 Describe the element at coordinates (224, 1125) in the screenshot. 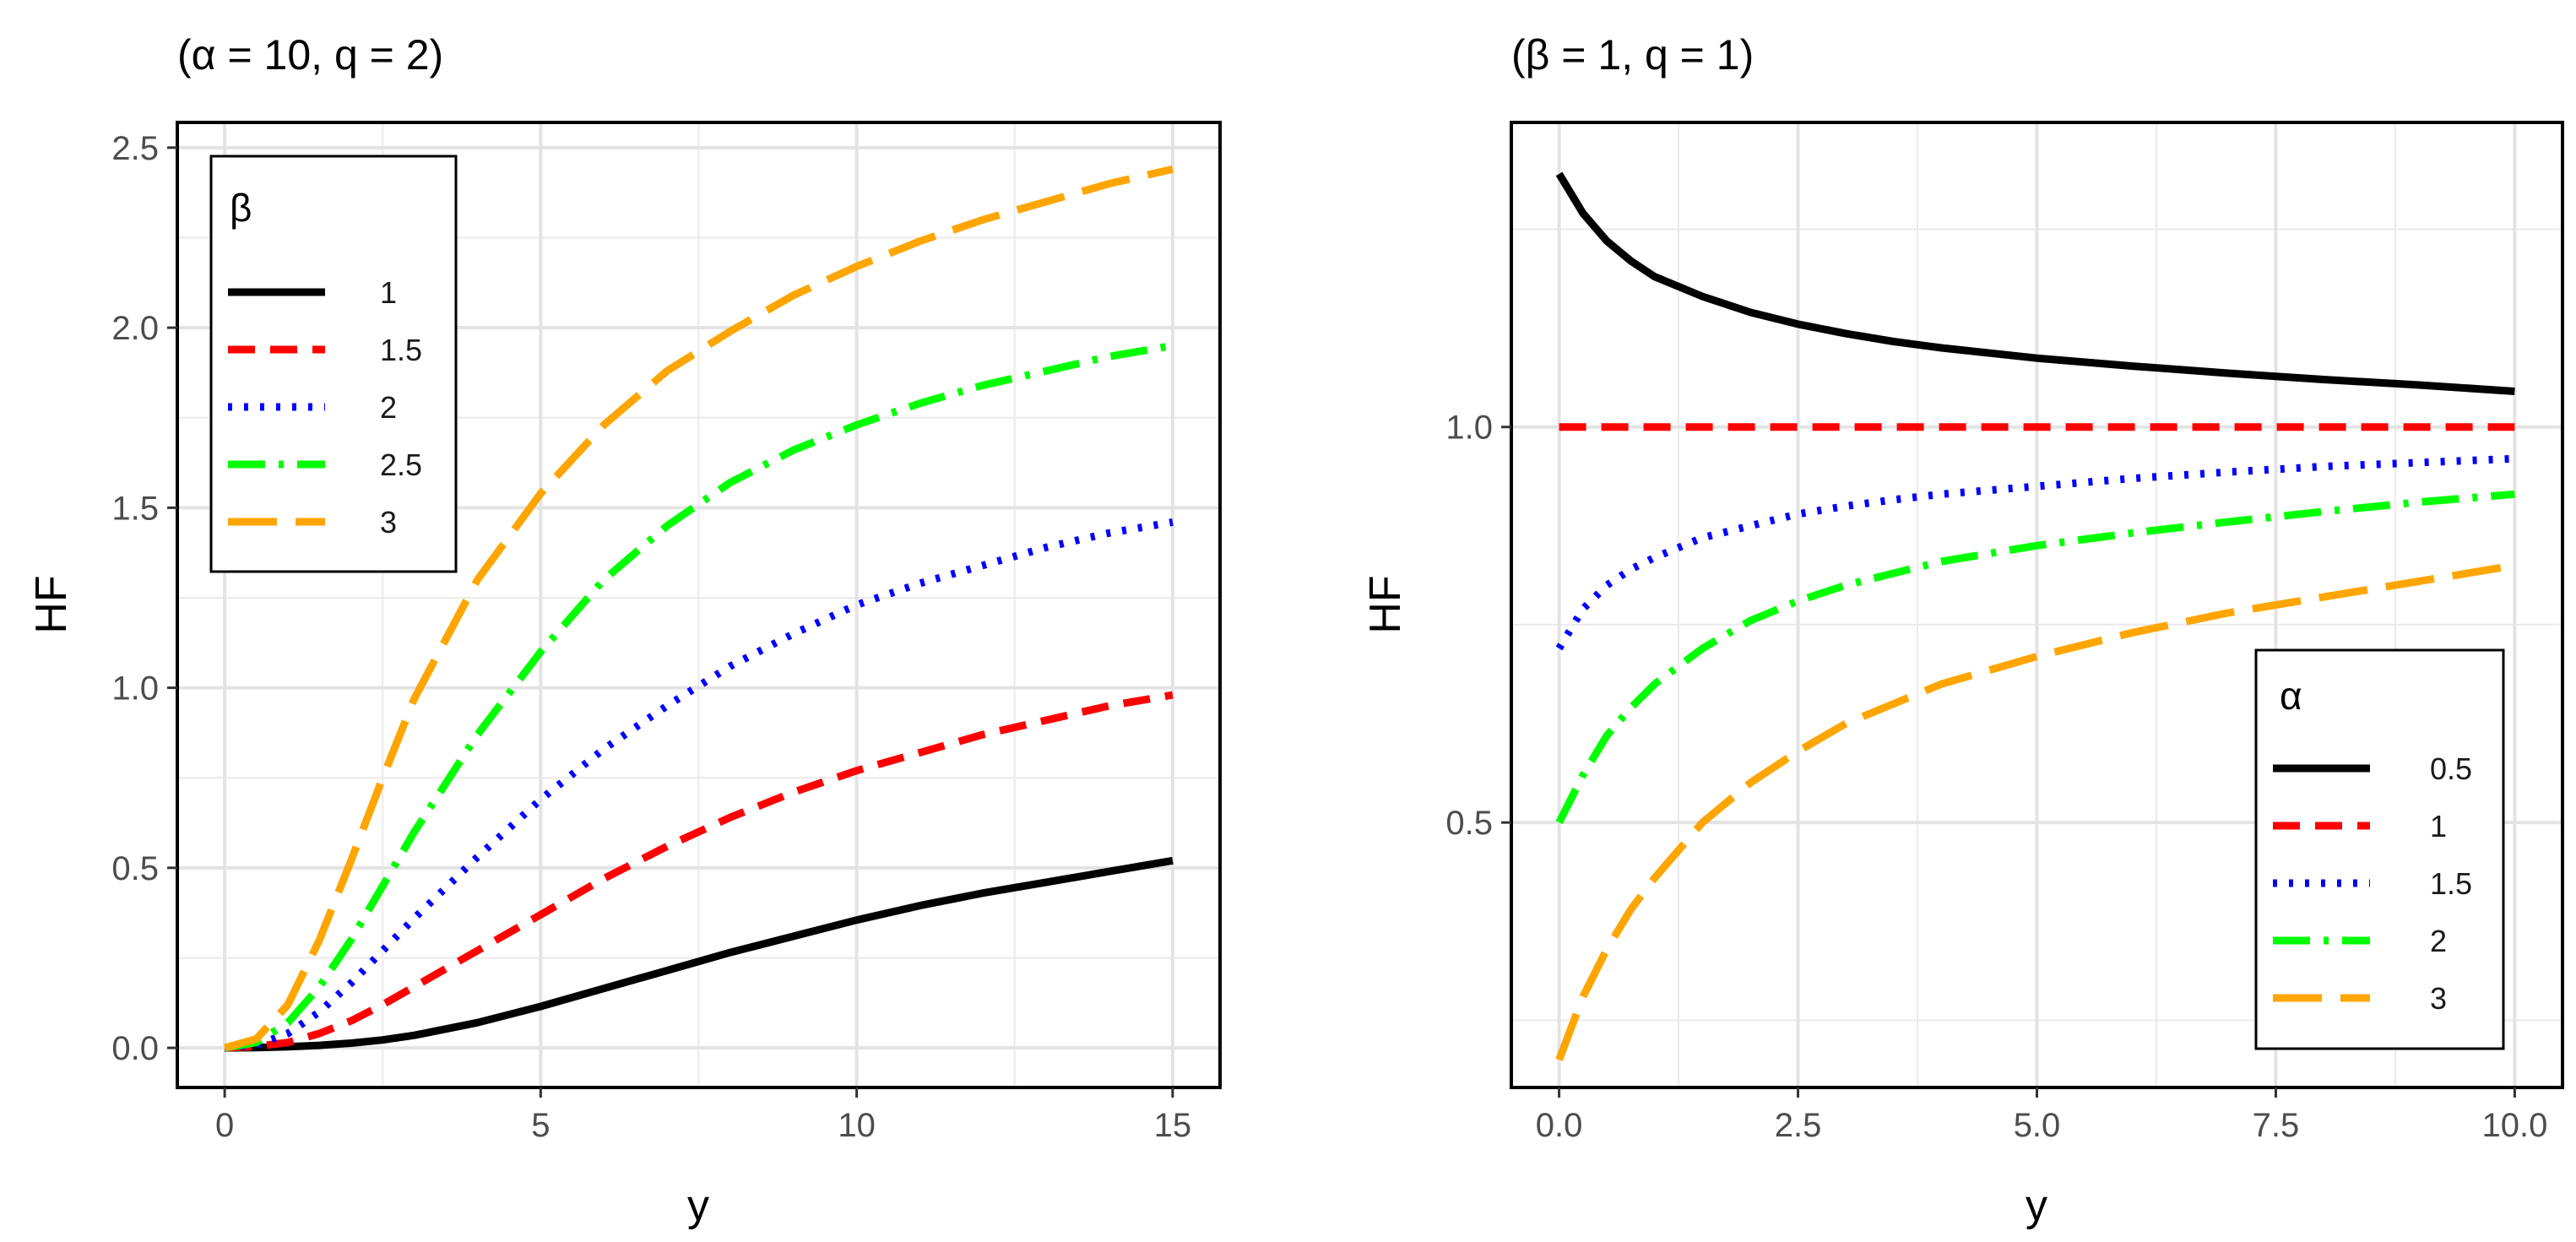

I see `x-tick-label: 0` at that location.